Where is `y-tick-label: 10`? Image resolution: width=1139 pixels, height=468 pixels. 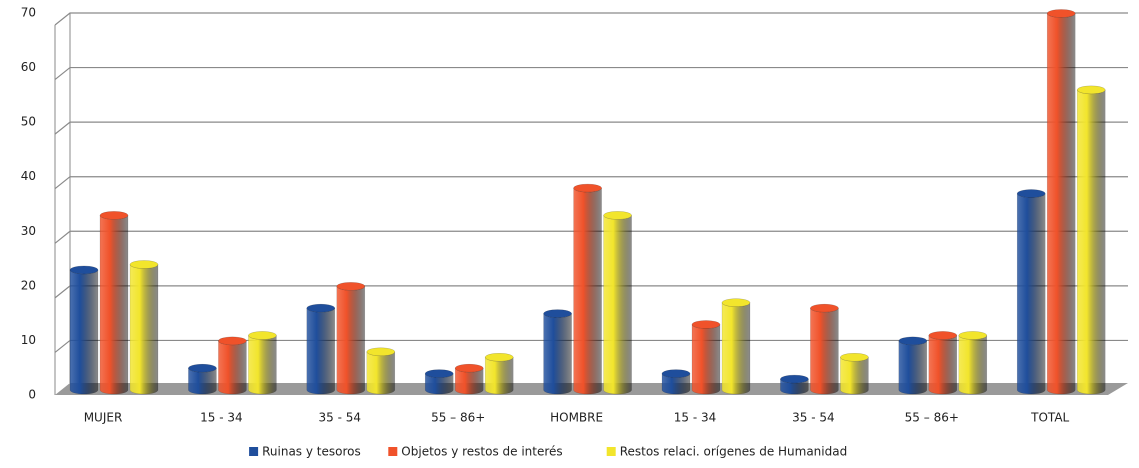 y-tick-label: 10 is located at coordinates (28, 340).